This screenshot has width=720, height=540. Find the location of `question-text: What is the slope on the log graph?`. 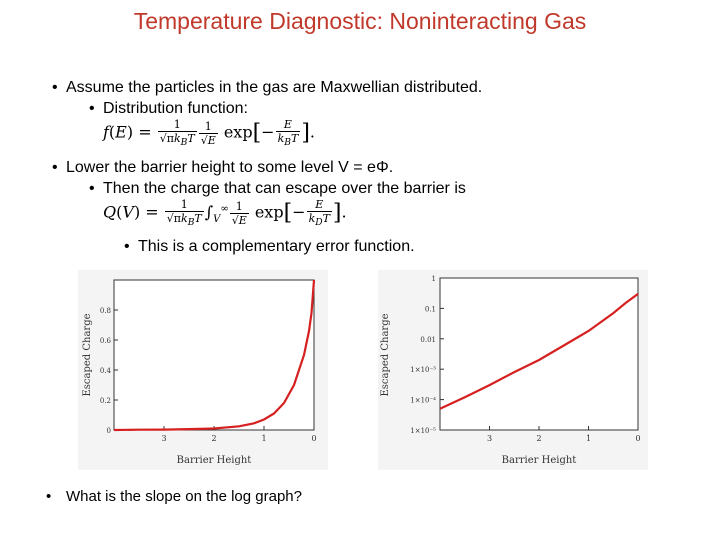

question-text: What is the slope on the log graph? is located at coordinates (174, 496).